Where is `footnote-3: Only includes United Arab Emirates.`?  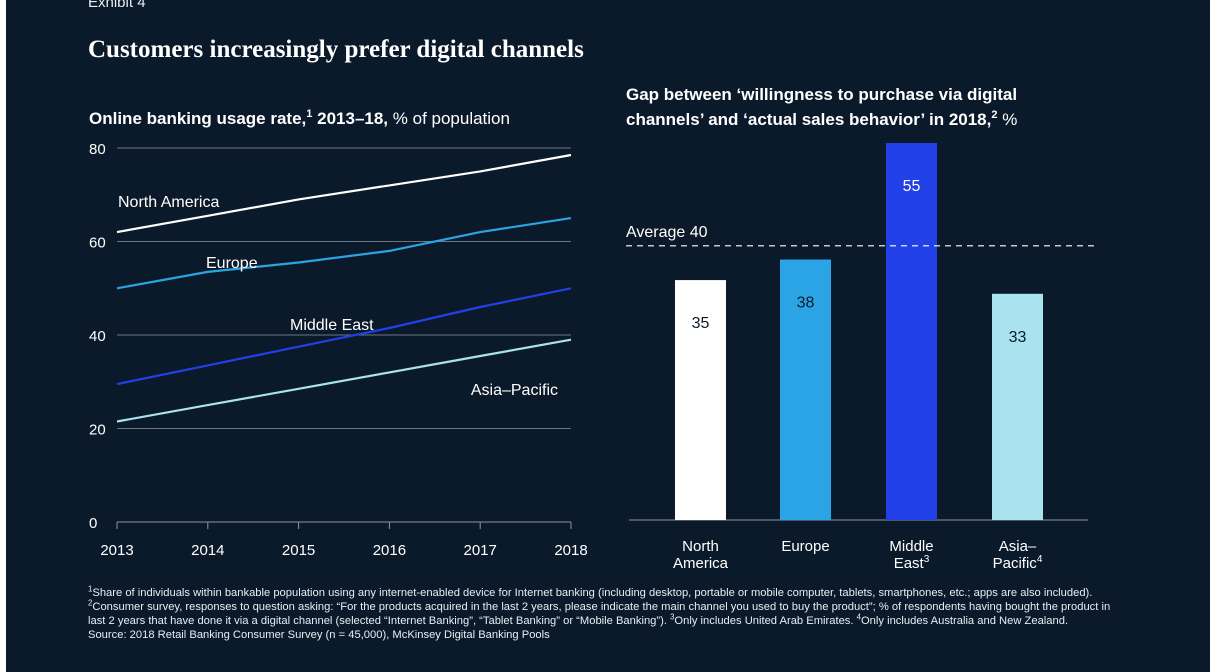 footnote-3: Only includes United Arab Emirates. is located at coordinates (764, 621).